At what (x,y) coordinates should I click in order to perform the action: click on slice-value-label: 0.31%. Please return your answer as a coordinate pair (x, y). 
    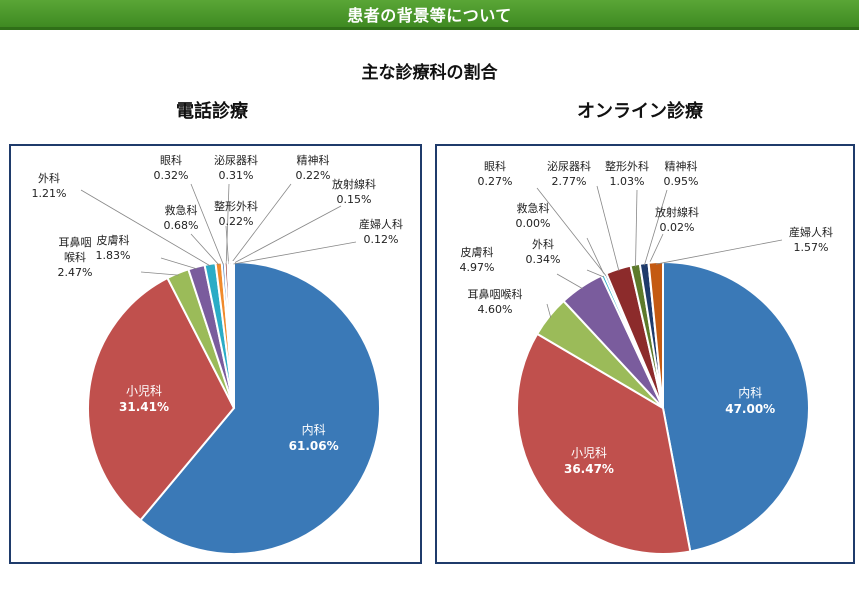
    Looking at the image, I should click on (236, 175).